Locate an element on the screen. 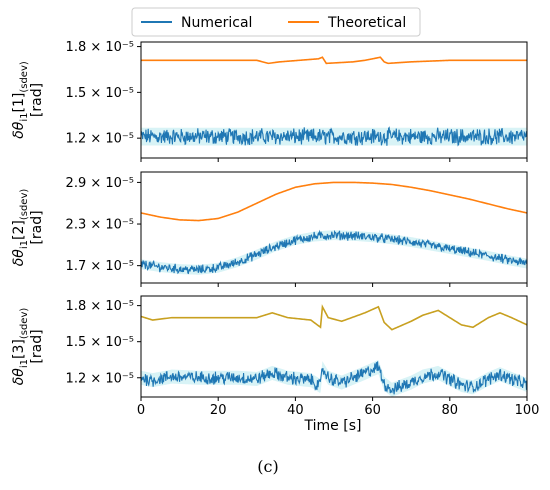 This screenshot has width=550, height=490. legend-label-theoretical: Theoretical is located at coordinates (366, 23).